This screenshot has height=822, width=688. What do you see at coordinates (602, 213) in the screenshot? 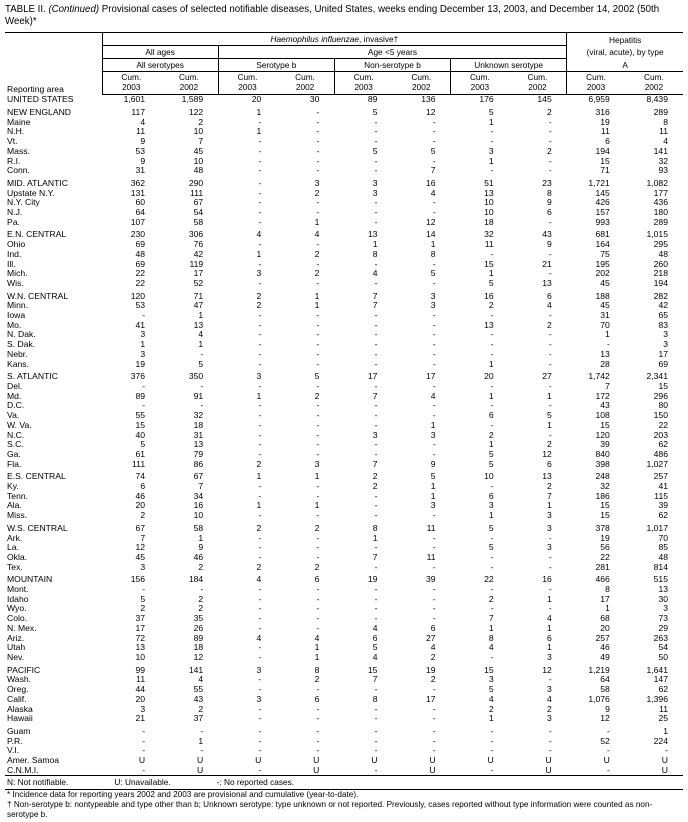
I see `value-cell: 157` at bounding box center [602, 213].